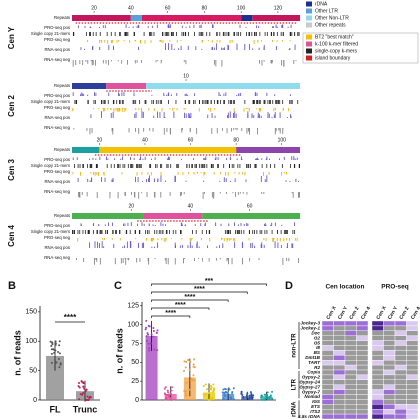 This screenshot has width=420, height=420. What do you see at coordinates (309, 44) in the screenshot?
I see `legend-swatch` at bounding box center [309, 44].